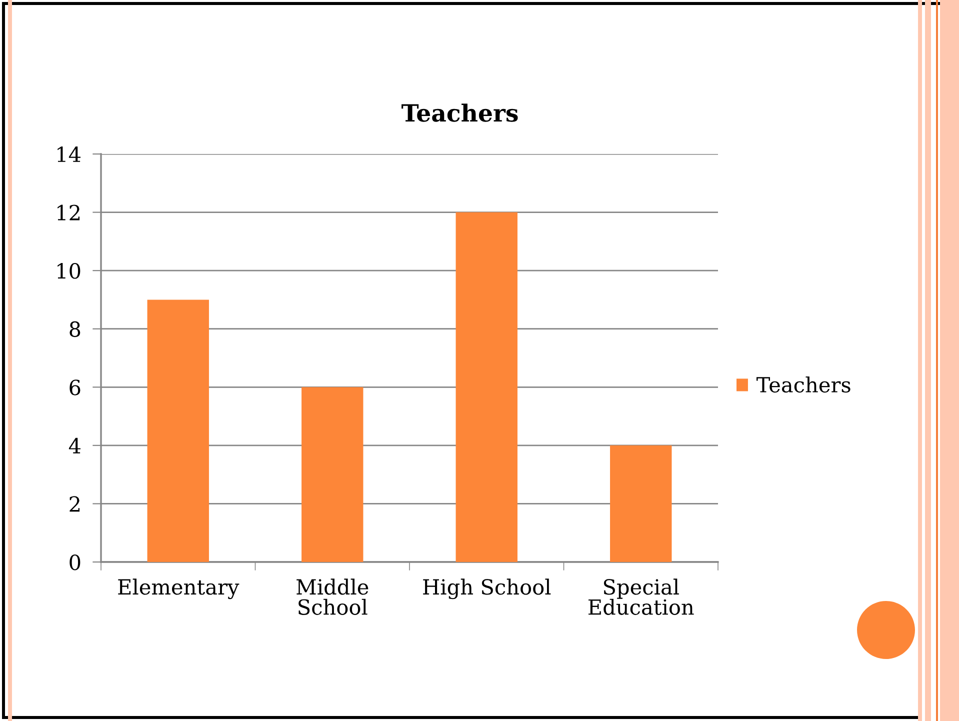 The height and width of the screenshot is (721, 959). Describe the element at coordinates (75, 562) in the screenshot. I see `y-tick-label: 0` at that location.